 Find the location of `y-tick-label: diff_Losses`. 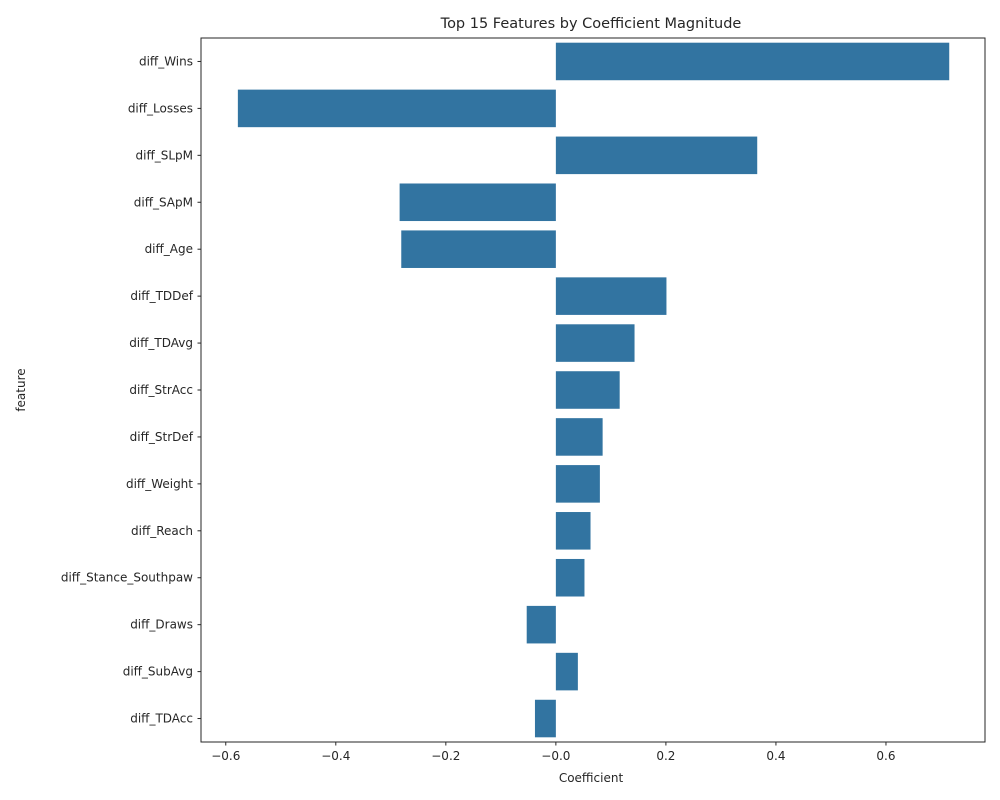

y-tick-label: diff_Losses is located at coordinates (160, 108).